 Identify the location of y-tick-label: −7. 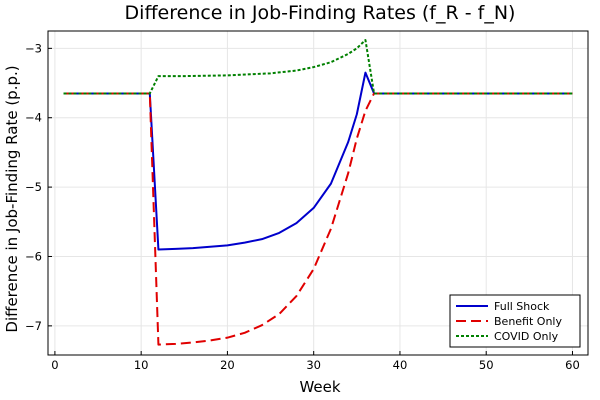
(33, 326).